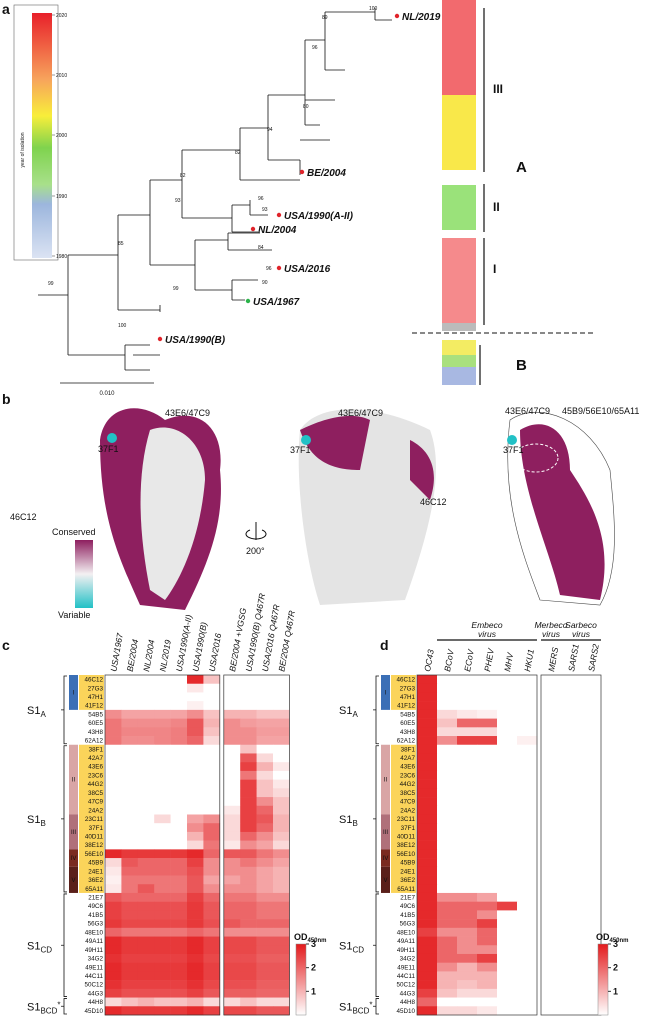  What do you see at coordinates (61, 257) in the screenshot?
I see `colorbar-tick-label: 1980` at bounding box center [61, 257].